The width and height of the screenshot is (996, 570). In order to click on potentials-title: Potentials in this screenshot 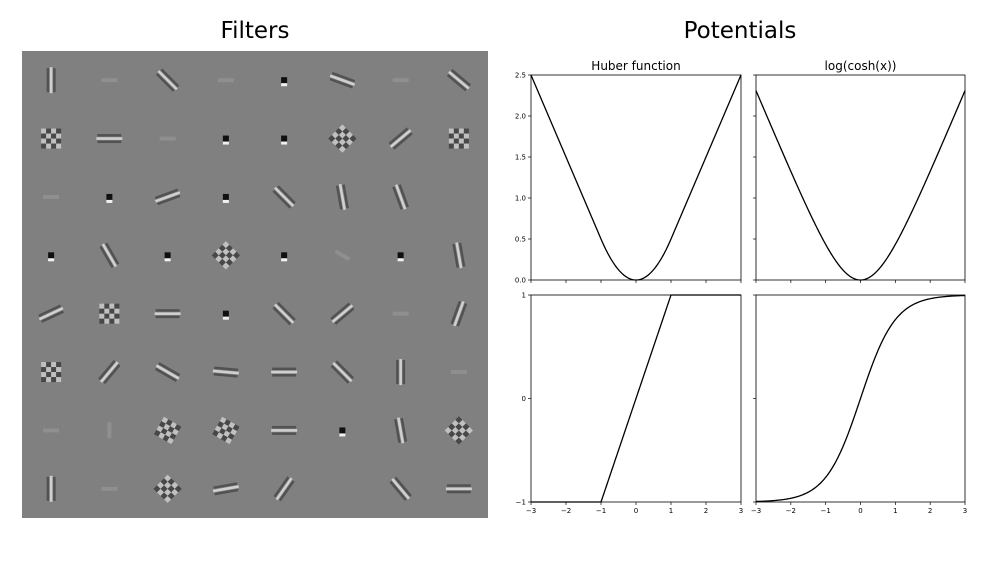, I will do `click(740, 31)`.